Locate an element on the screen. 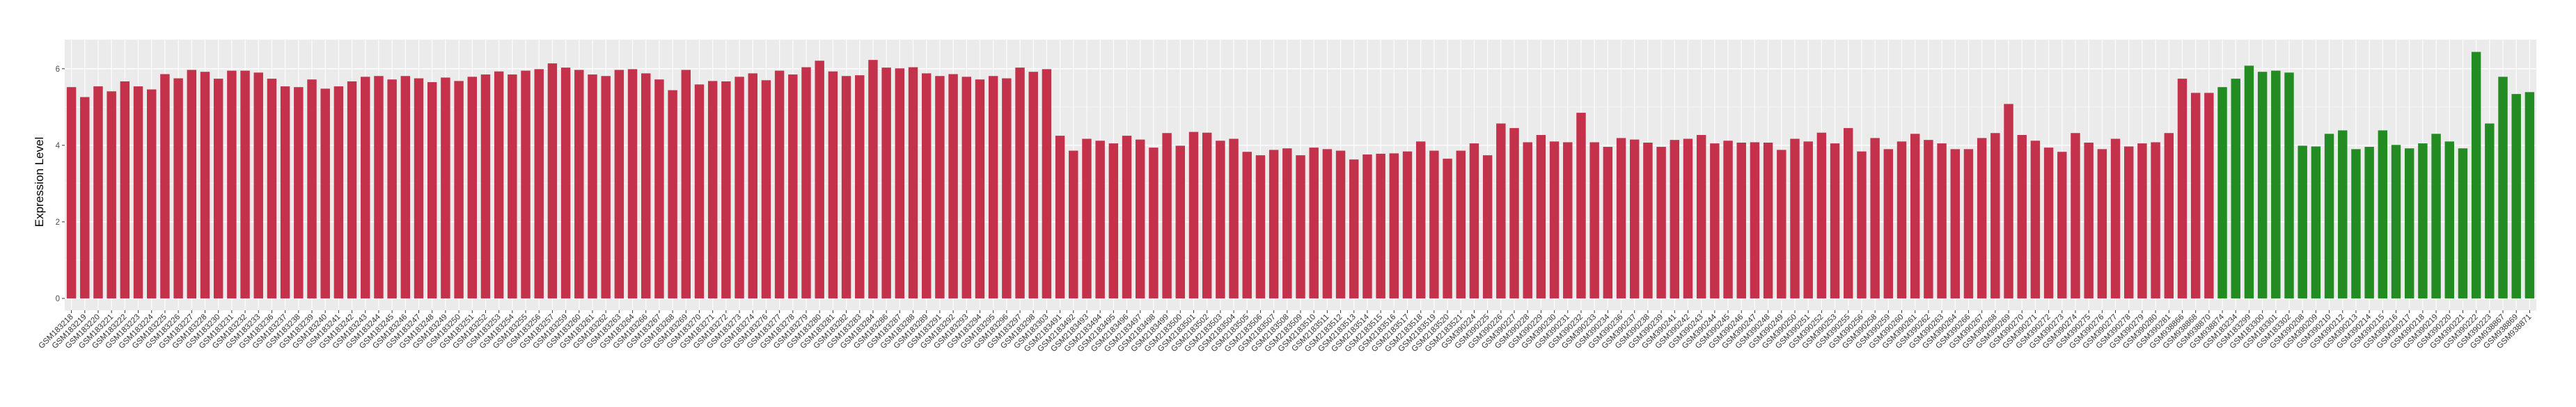 The width and height of the screenshot is (2576, 407). bar-GSM390256 is located at coordinates (1862, 224).